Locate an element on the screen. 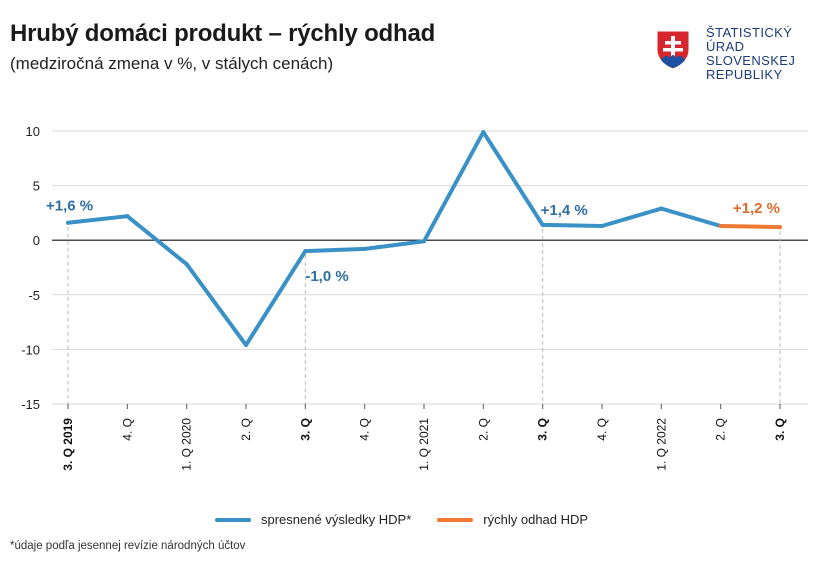 The height and width of the screenshot is (573, 818). logo-text: ŠTATISTICKÝ ÚRAD SLOVENSKEJ REPUBLIKY is located at coordinates (750, 54).